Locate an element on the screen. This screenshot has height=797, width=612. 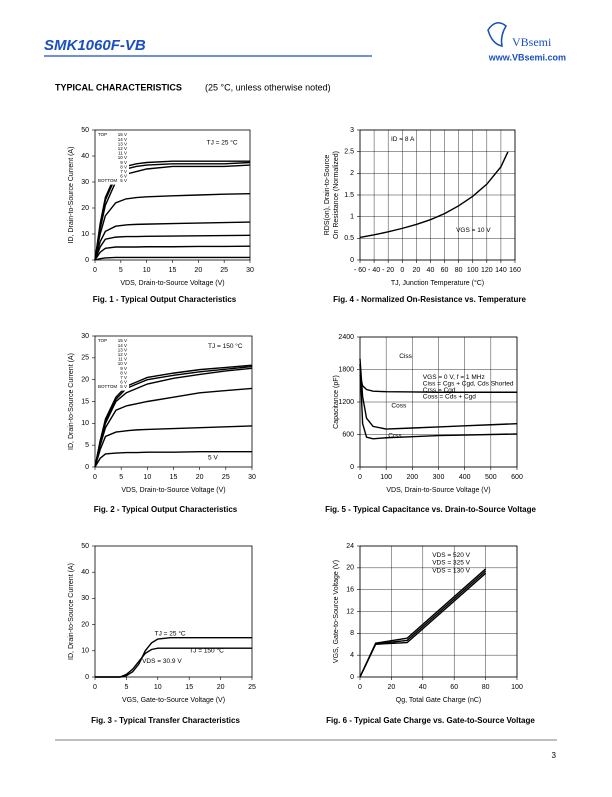
y-tick-label: 0.5 is located at coordinates (349, 238).